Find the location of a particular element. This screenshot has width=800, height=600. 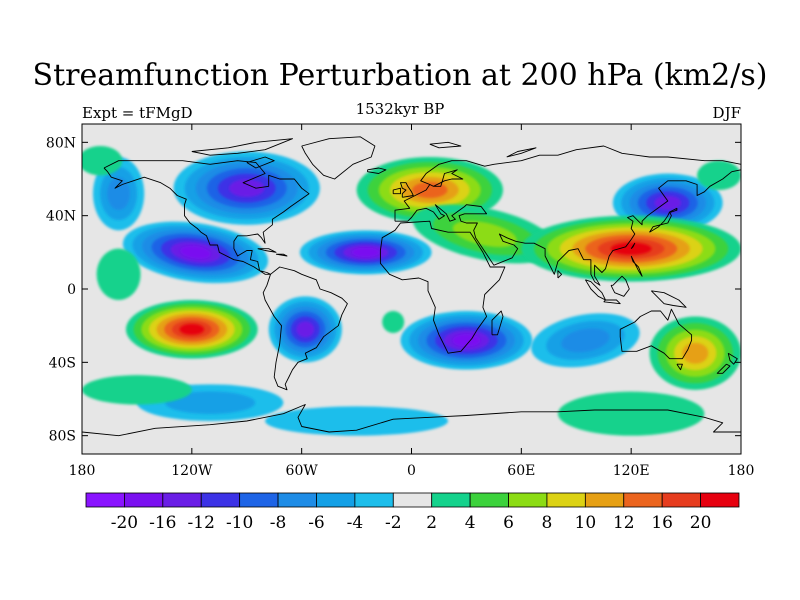

colorbar-label-12: 10 is located at coordinates (586, 523).